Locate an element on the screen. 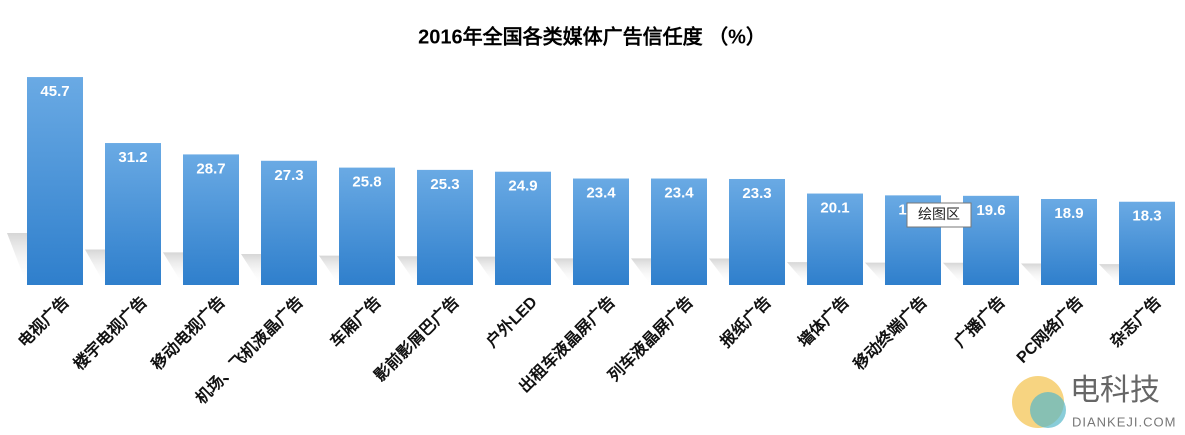 This screenshot has width=1185, height=435. watermark-logo is located at coordinates (1048, 410).